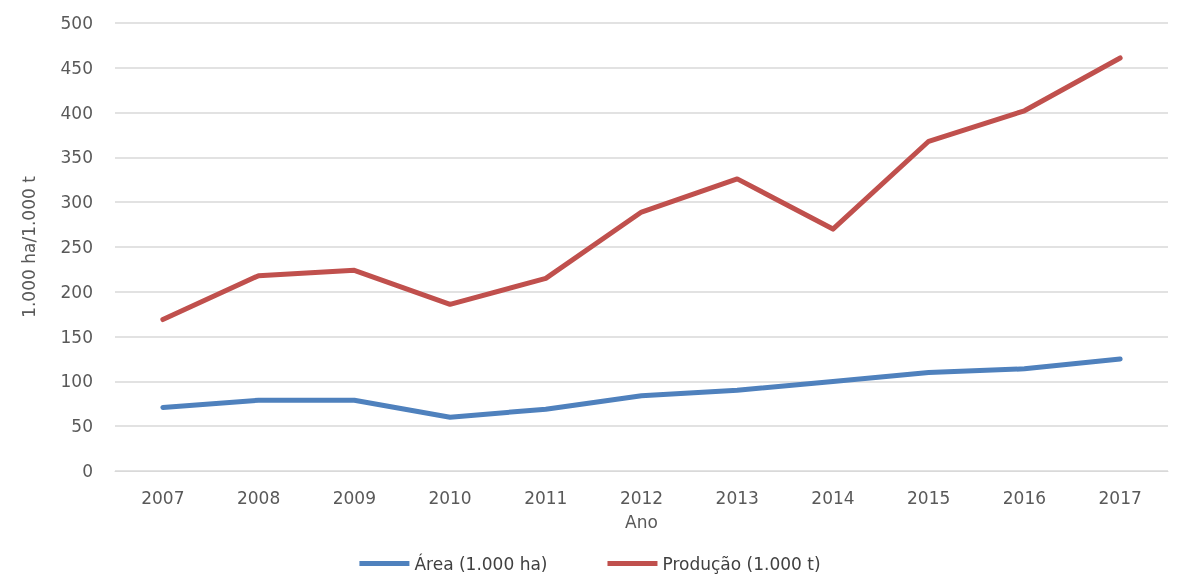 The height and width of the screenshot is (577, 1180). Describe the element at coordinates (258, 497) in the screenshot. I see `x-tick-label: 2008` at that location.